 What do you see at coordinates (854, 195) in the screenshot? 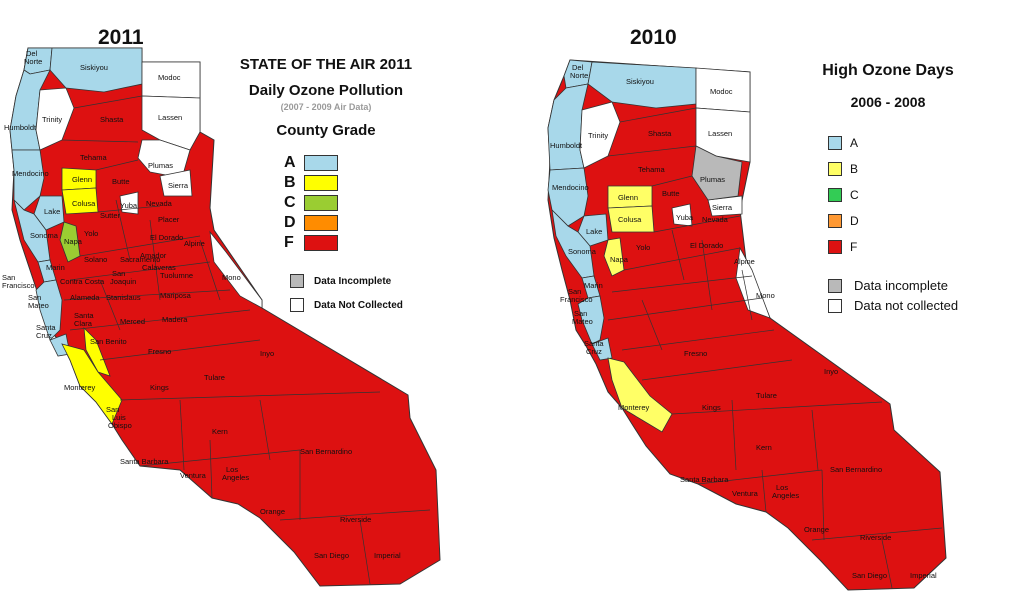
I see `grade-label: C` at bounding box center [854, 195].